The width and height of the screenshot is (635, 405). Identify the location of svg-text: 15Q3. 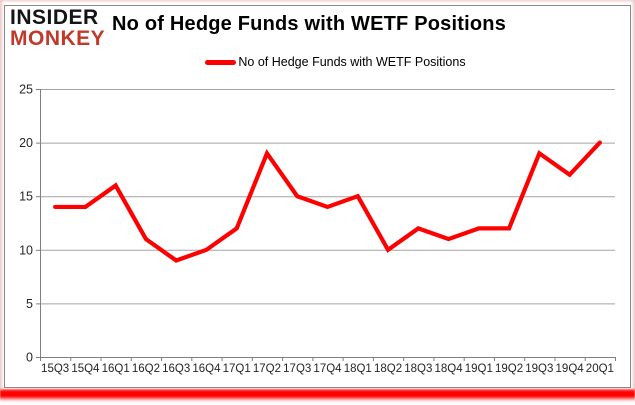
(55, 369).